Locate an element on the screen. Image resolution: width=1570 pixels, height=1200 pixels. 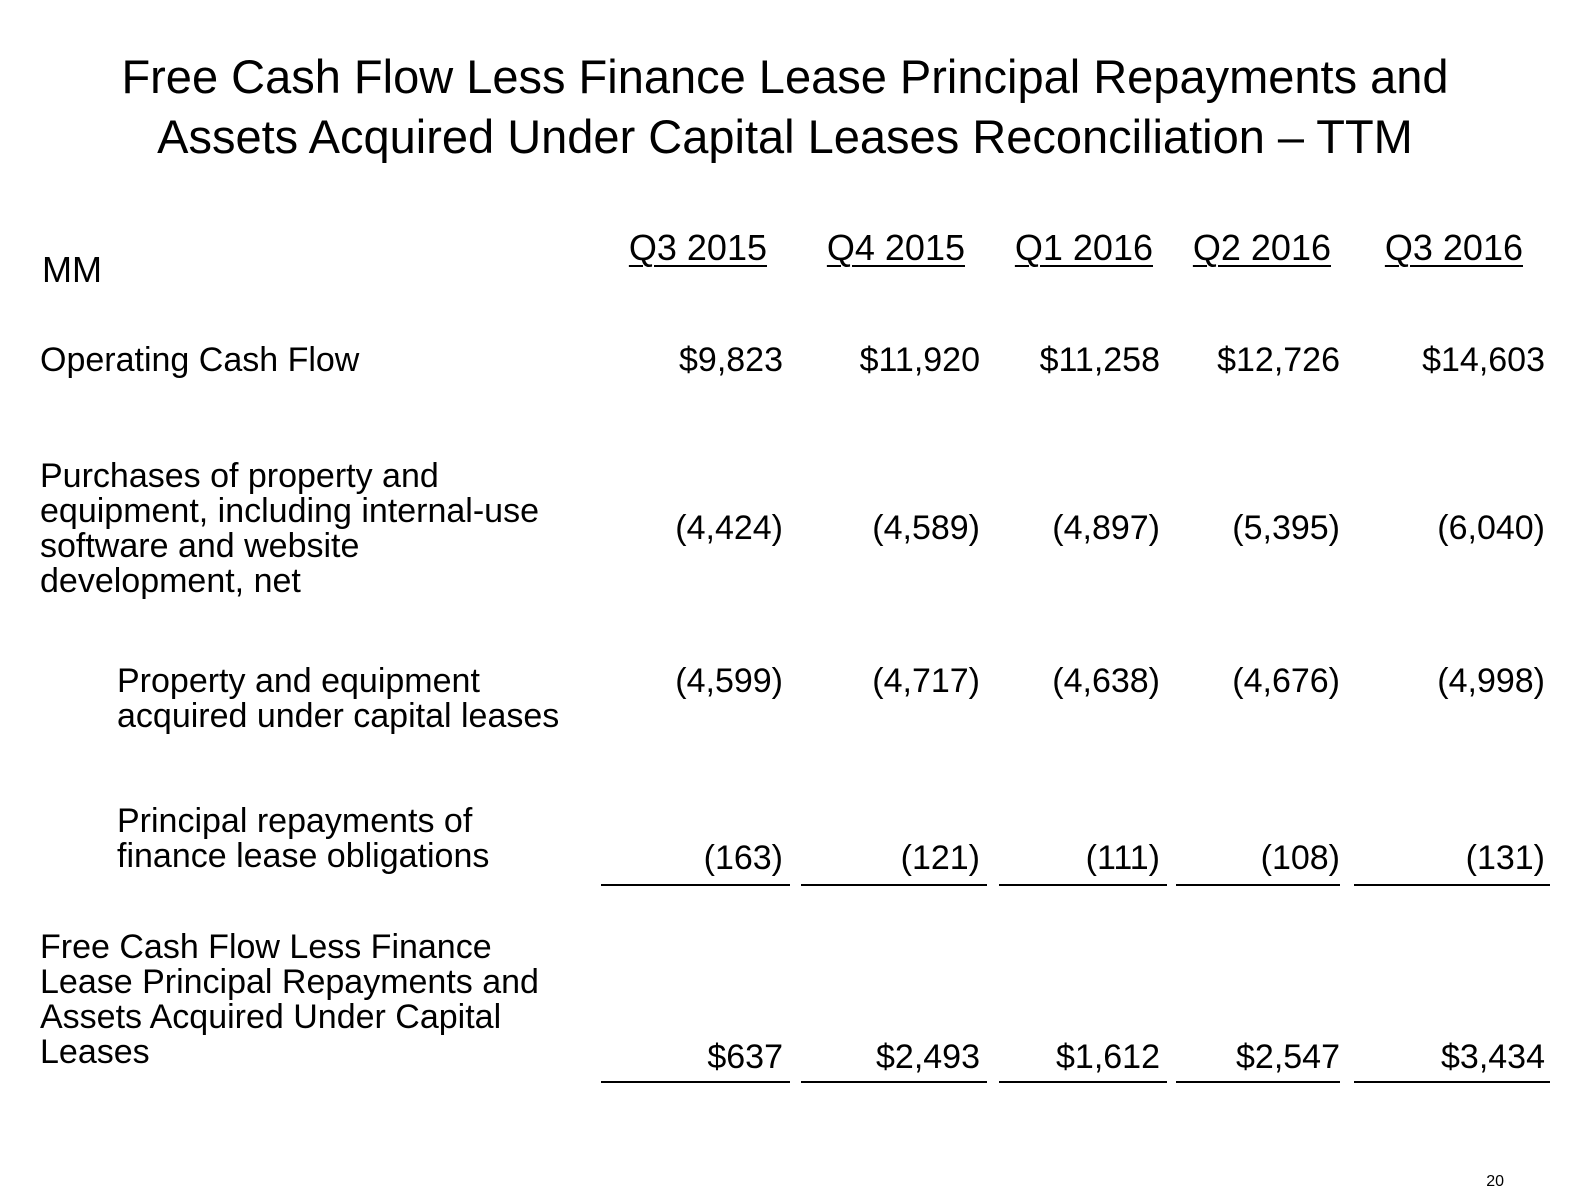
cell-value: (5,395) is located at coordinates (1286, 528).